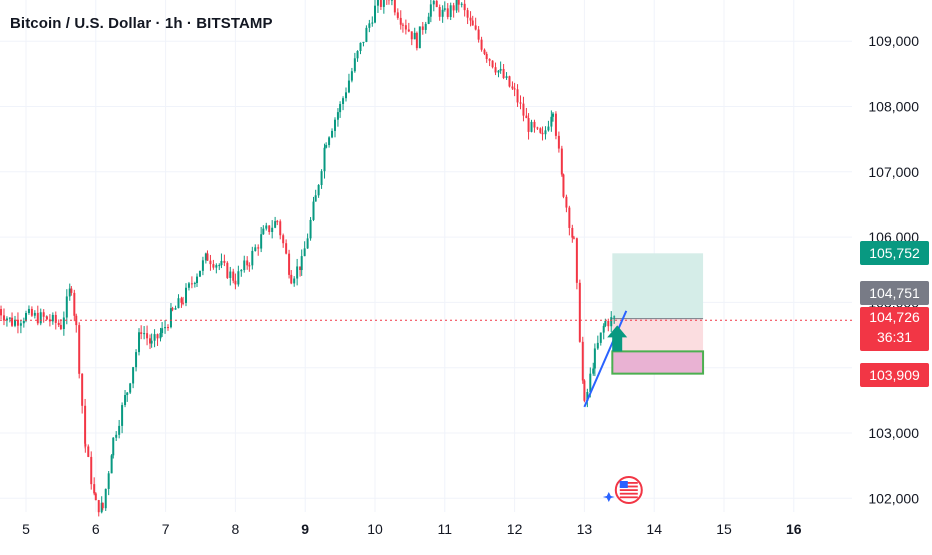  I want to click on entry-box, so click(657, 362).